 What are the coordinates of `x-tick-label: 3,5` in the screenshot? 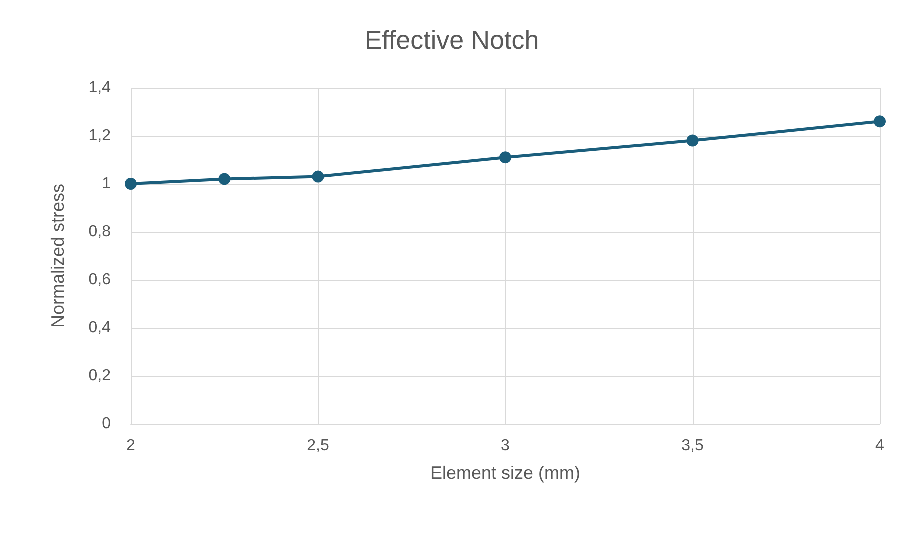 It's located at (693, 446).